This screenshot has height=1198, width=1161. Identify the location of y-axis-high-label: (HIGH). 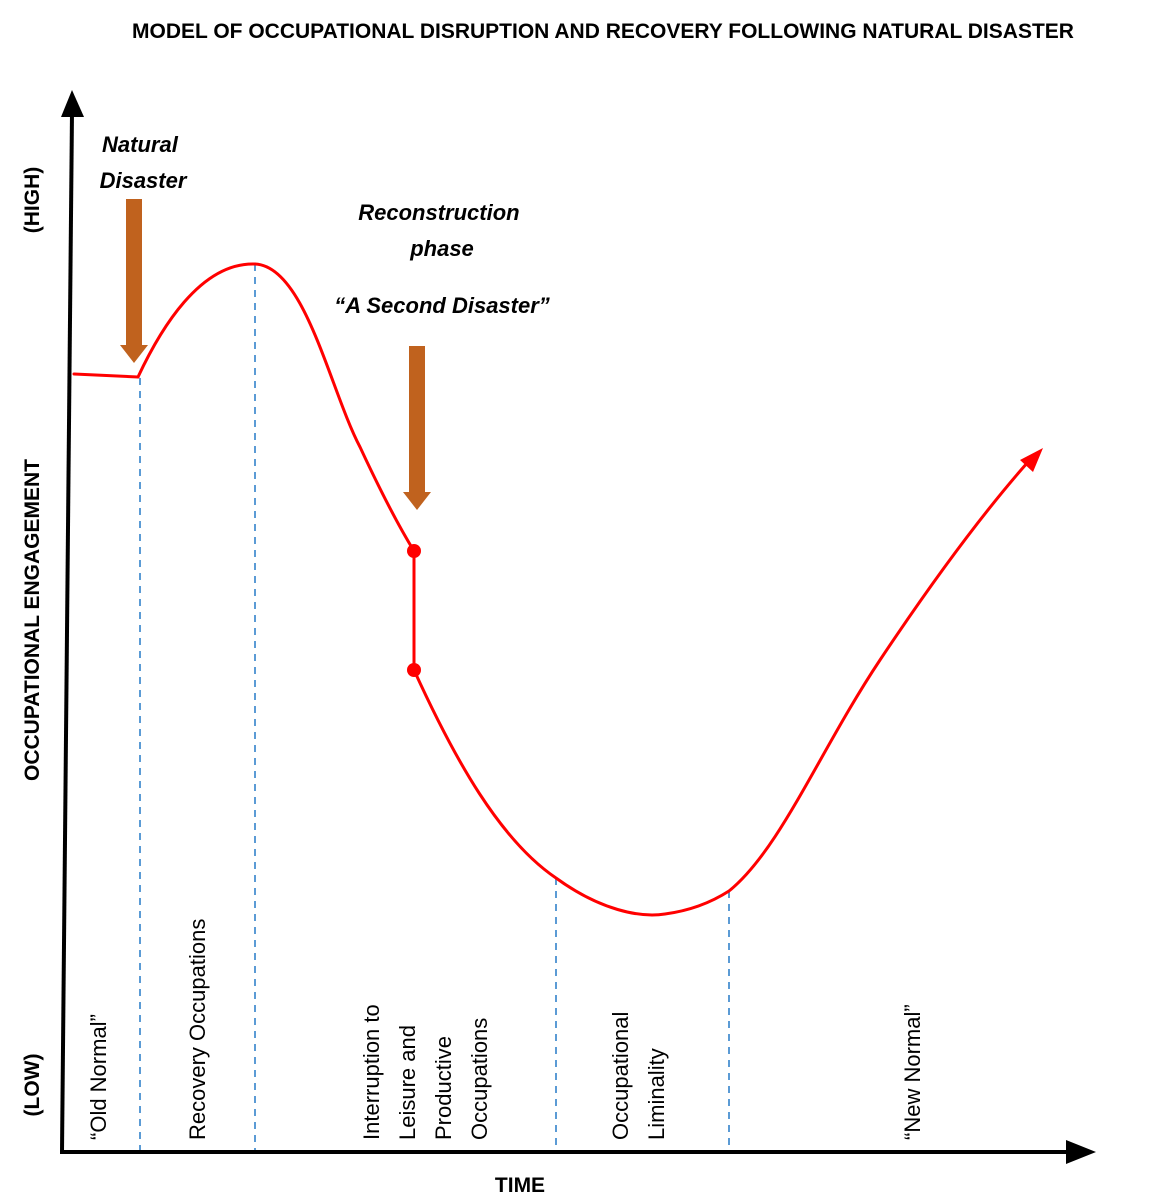
(32, 200).